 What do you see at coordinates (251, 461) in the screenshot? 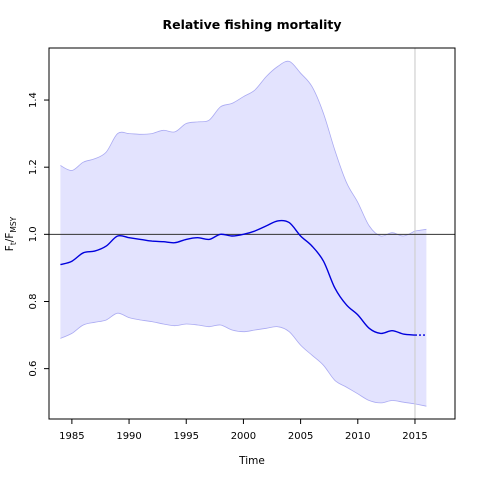
I see `x-axis-label: Time` at bounding box center [251, 461].